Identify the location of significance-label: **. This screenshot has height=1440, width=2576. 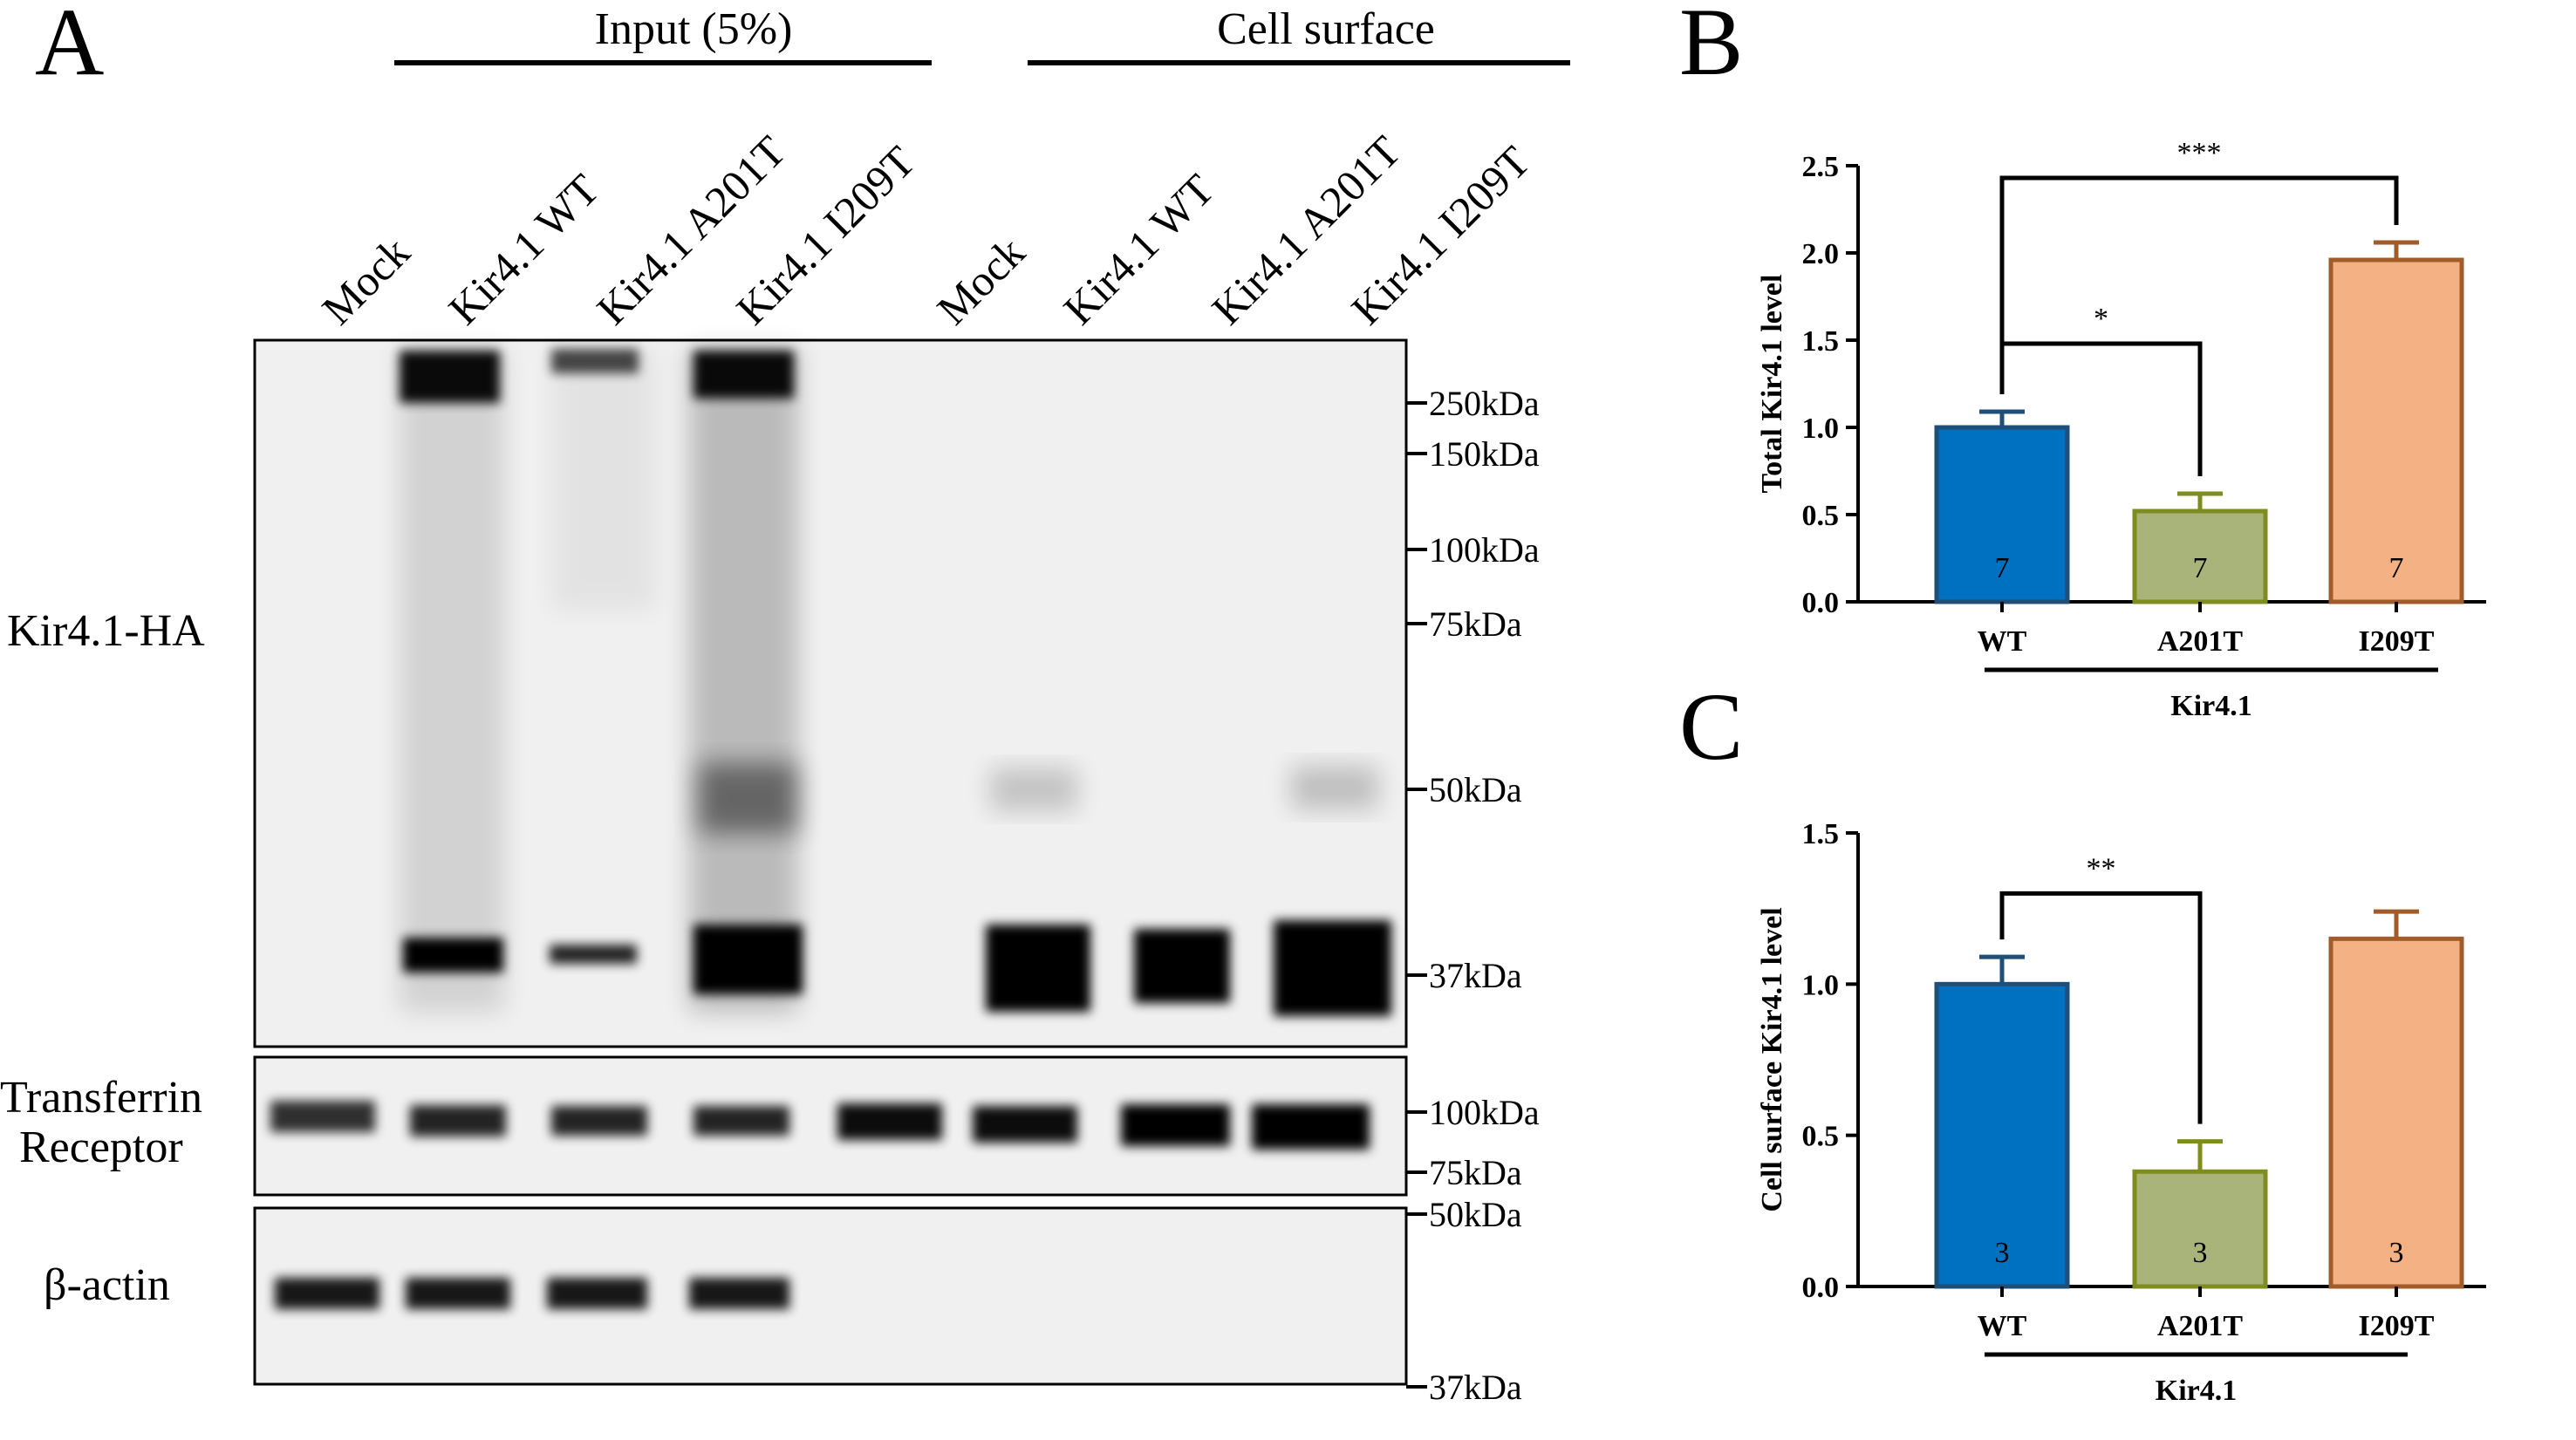
(2101, 868).